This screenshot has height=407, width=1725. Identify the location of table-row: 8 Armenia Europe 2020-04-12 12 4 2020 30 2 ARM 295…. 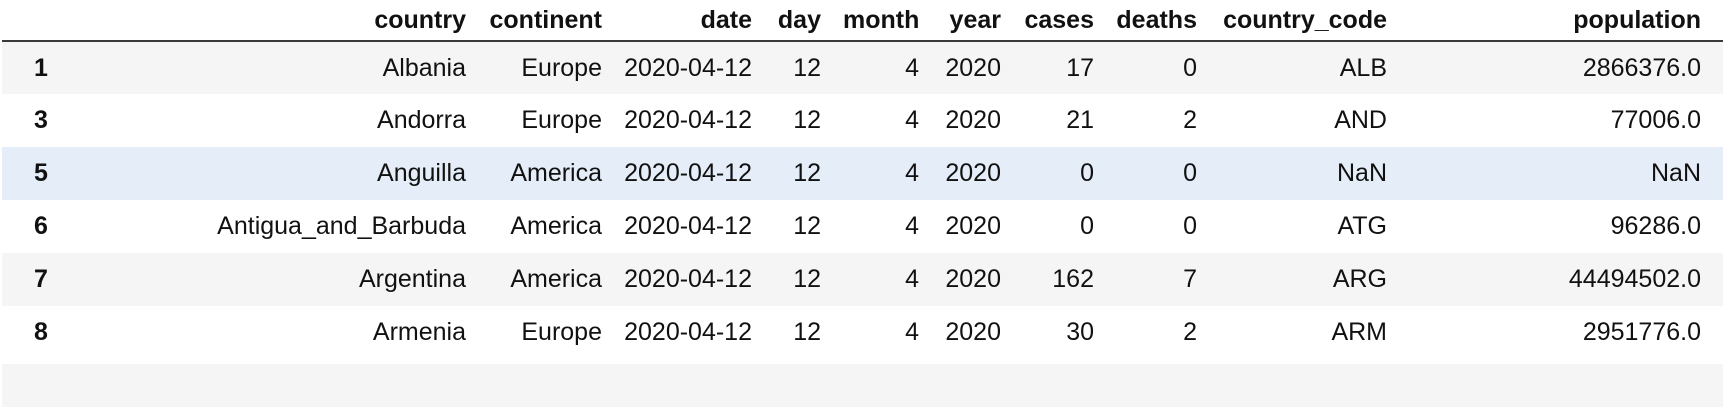
(862, 332).